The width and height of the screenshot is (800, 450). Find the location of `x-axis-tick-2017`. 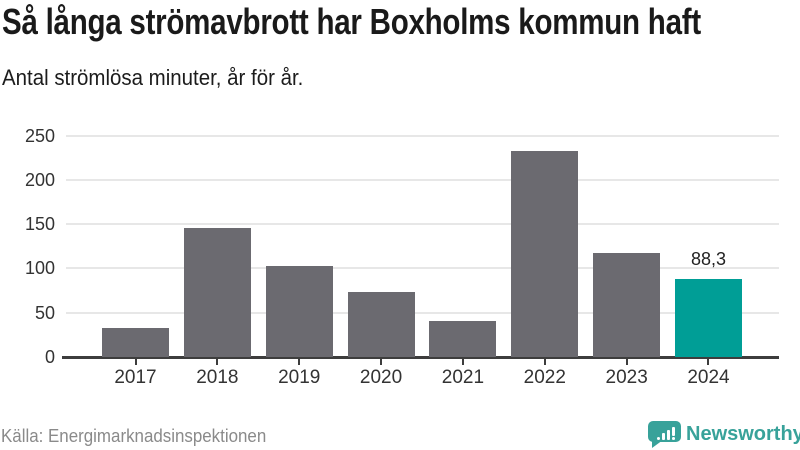

x-axis-tick-2017 is located at coordinates (135, 361).